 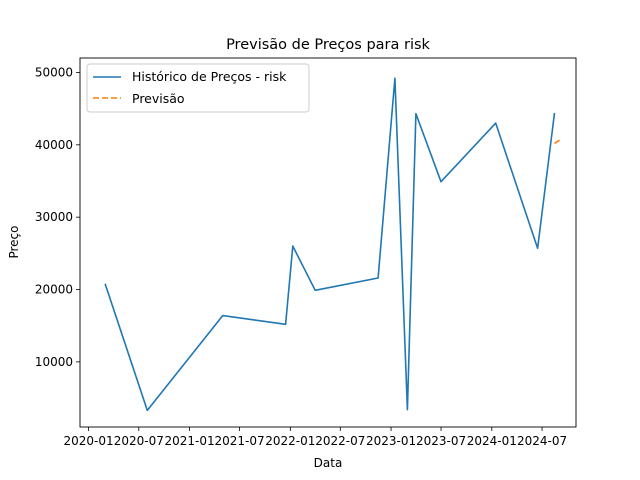 I want to click on y-axis-label: Preço, so click(x=14, y=241).